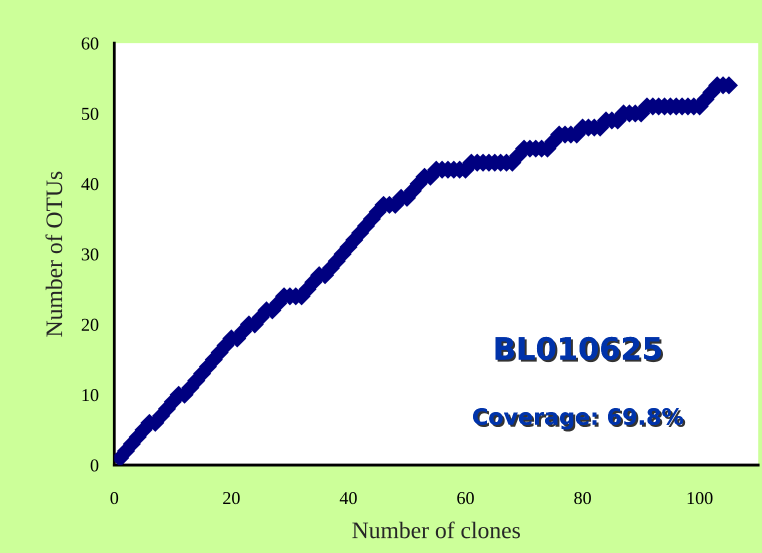 This screenshot has width=762, height=553. I want to click on x-tick-label: 100, so click(700, 498).